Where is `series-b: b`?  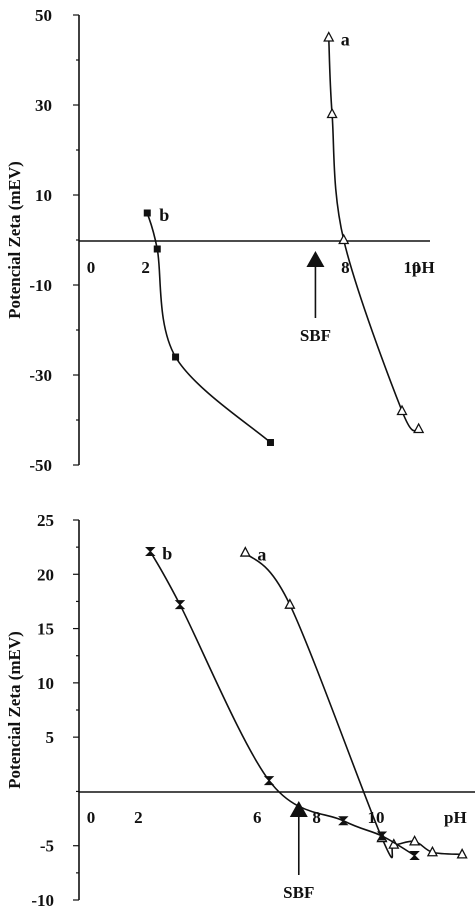 series-b: b is located at coordinates (208, 325).